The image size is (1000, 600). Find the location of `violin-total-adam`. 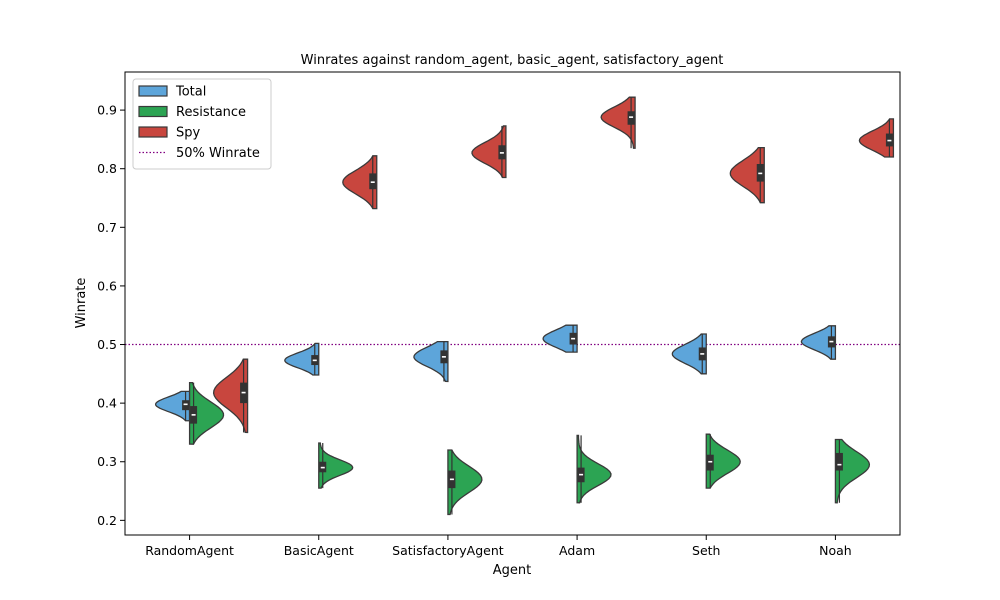

violin-total-adam is located at coordinates (560, 338).